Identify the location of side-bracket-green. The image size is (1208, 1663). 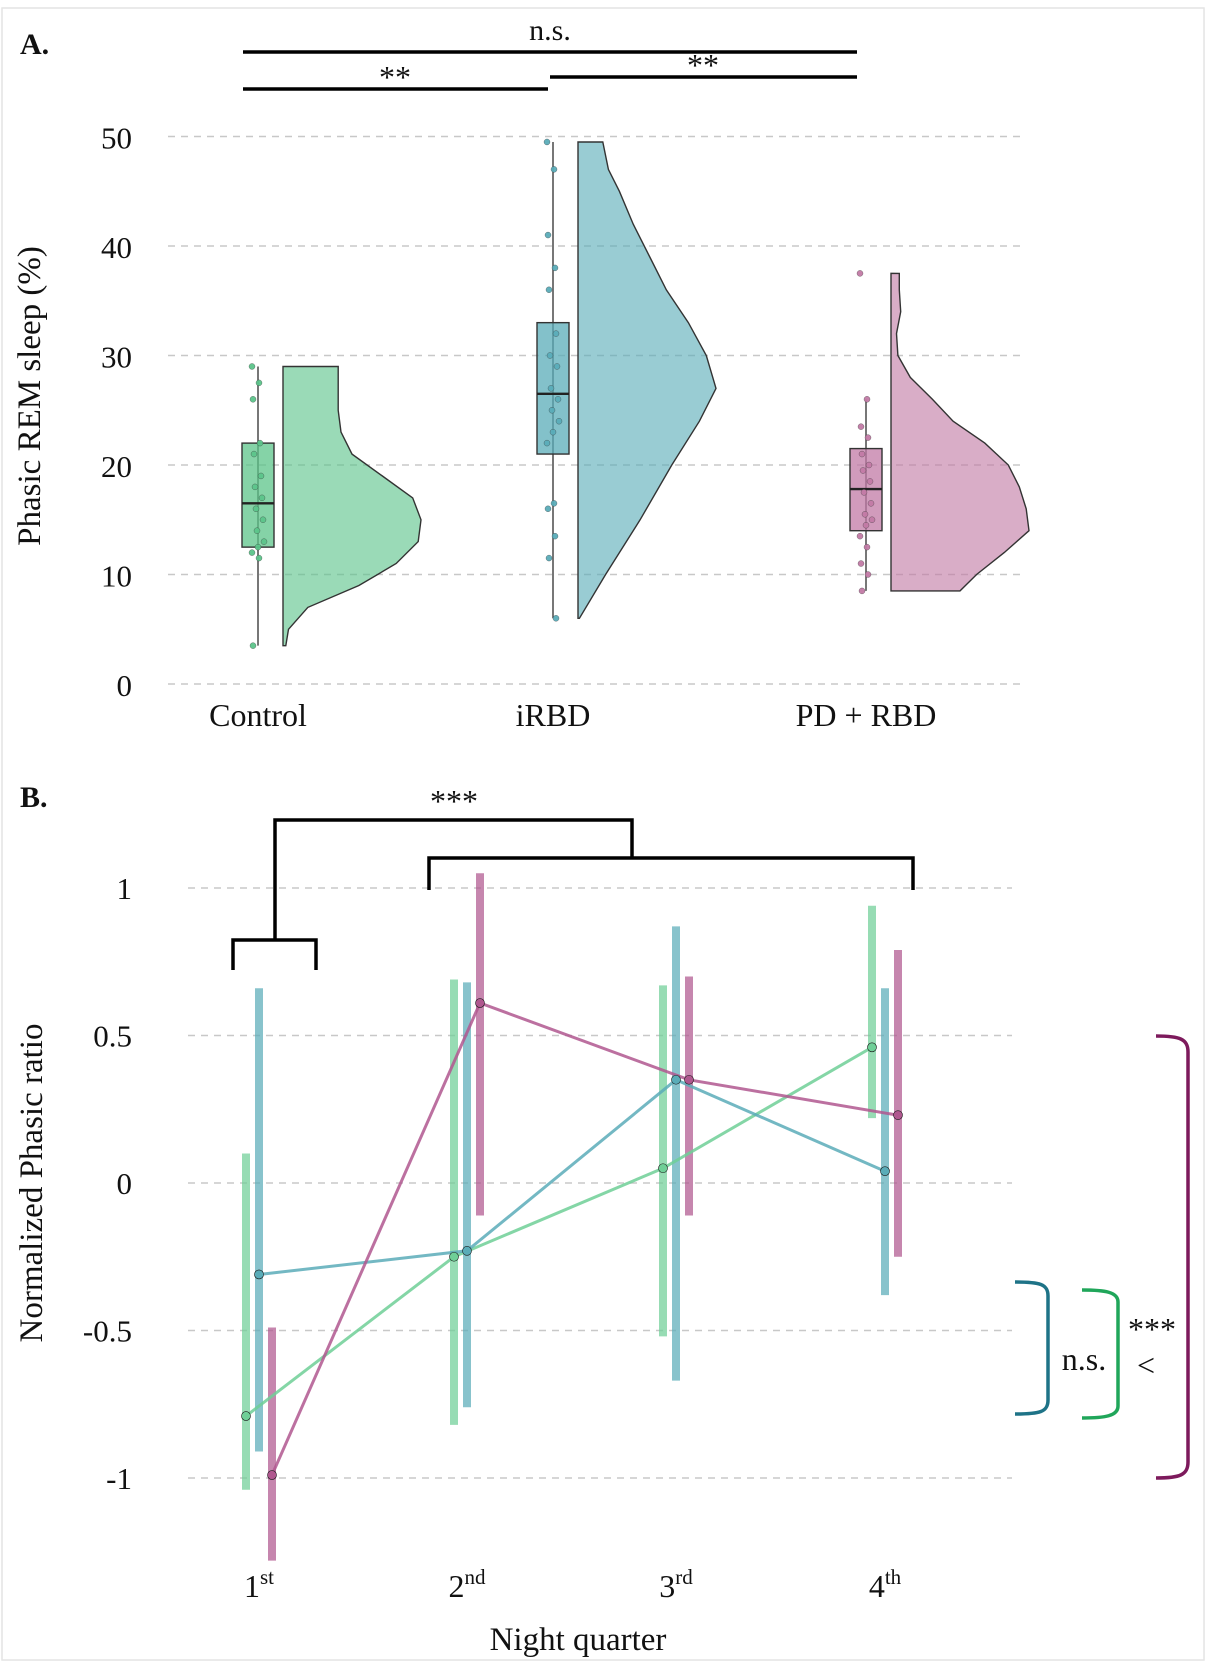
(1100, 1354).